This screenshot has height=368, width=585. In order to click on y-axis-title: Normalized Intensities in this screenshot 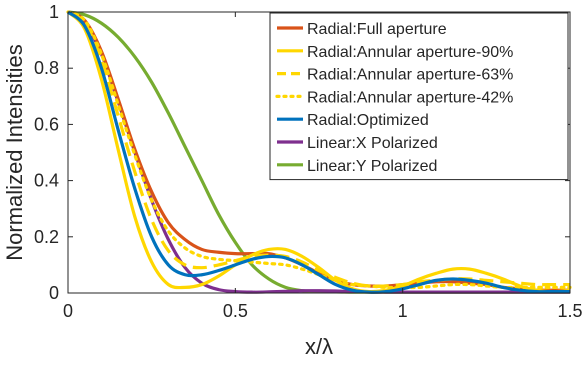, I will do `click(14, 152)`.